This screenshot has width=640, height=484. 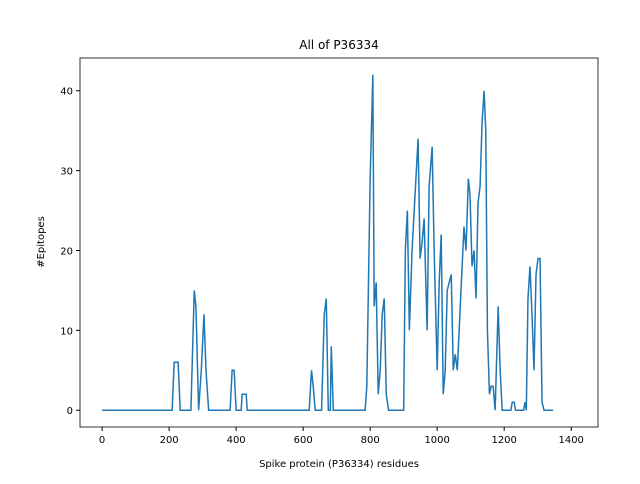 What do you see at coordinates (303, 440) in the screenshot?
I see `x-tick-label: 600` at bounding box center [303, 440].